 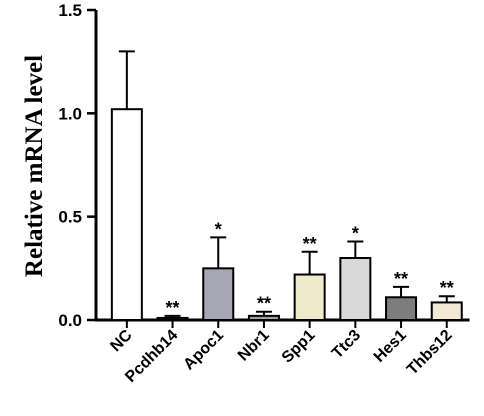 I want to click on y-axis-label: Relative mRNA level, so click(x=34, y=166).